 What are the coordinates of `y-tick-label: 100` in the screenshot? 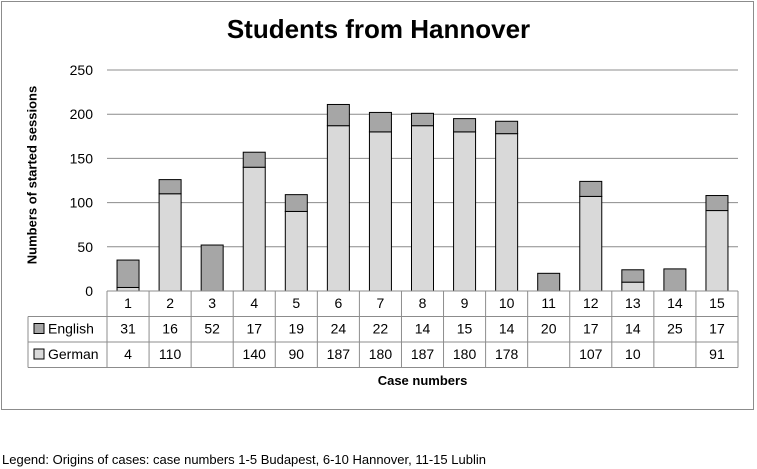 It's located at (82, 203).